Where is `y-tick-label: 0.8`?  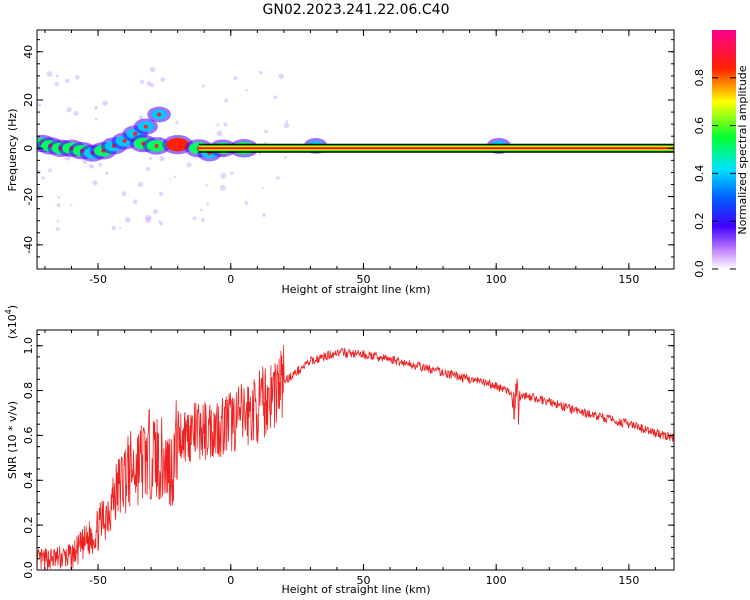 y-tick-label: 0.8 is located at coordinates (28, 391).